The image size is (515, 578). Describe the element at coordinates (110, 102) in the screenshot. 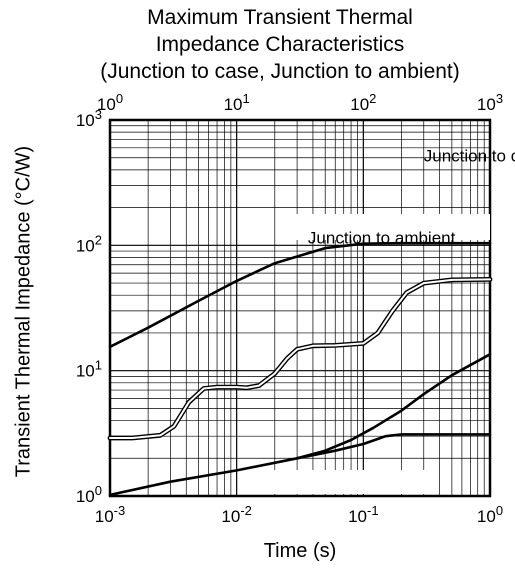

I see `top-x-tick-label: 10⁰` at that location.